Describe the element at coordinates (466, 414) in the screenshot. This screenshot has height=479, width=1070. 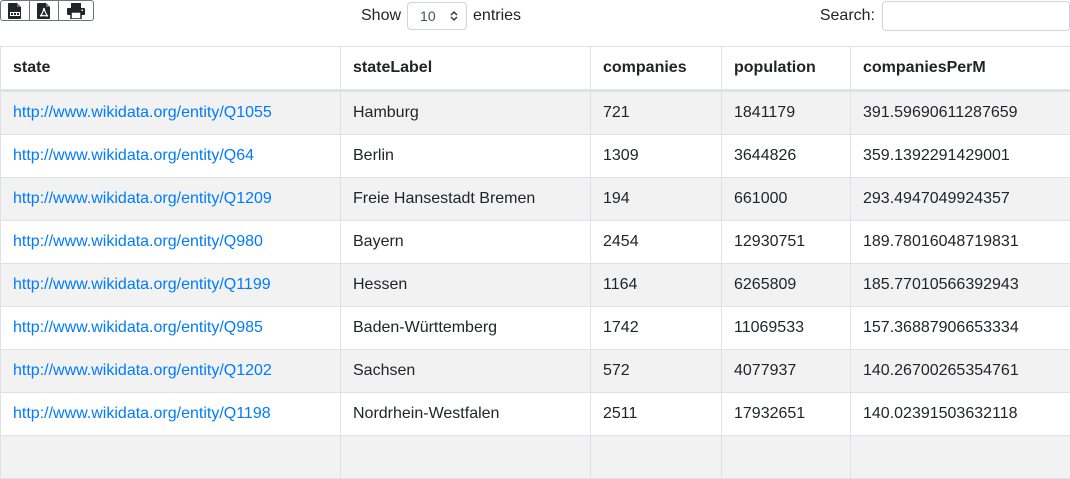
I see `statelabel-cell: Nordrhein-Westfalen` at that location.